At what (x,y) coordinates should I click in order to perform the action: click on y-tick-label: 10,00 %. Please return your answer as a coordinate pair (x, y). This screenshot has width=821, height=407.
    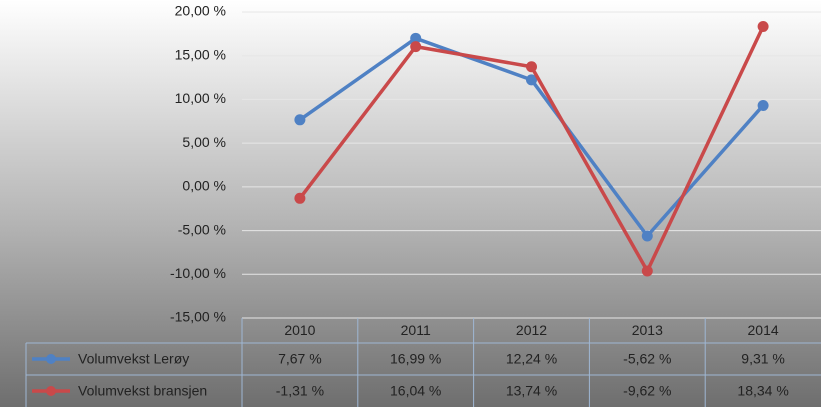
    Looking at the image, I should click on (200, 98).